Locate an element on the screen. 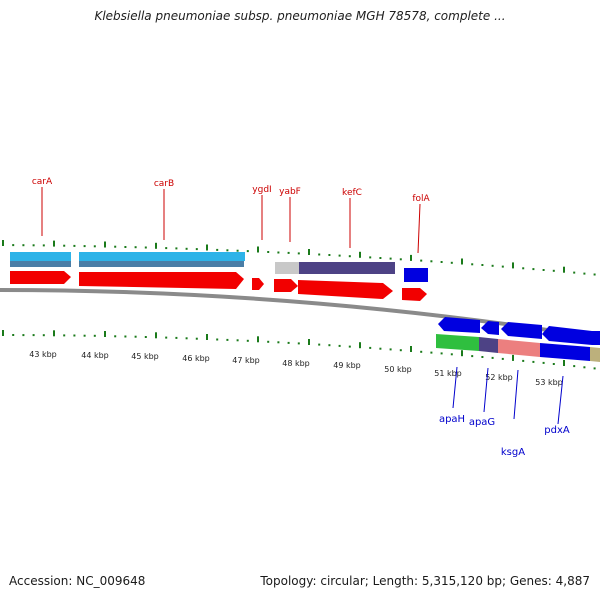 Image resolution: width=600 pixels, height=600 pixels. gene-arrow-folA is located at coordinates (414, 294).